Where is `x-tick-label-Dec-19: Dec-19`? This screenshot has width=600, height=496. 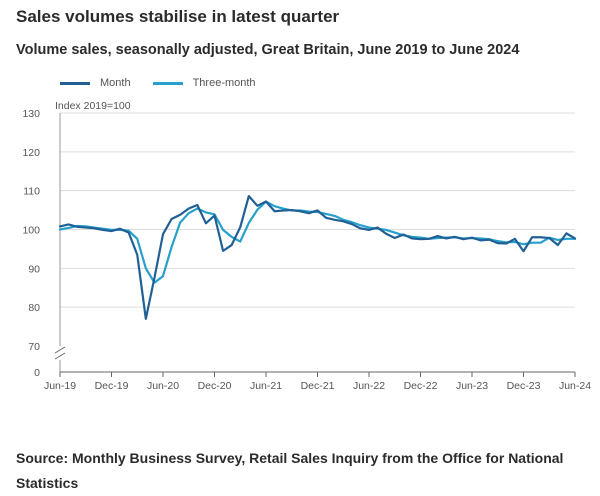
x-tick-label-Dec-19: Dec-19 is located at coordinates (112, 386).